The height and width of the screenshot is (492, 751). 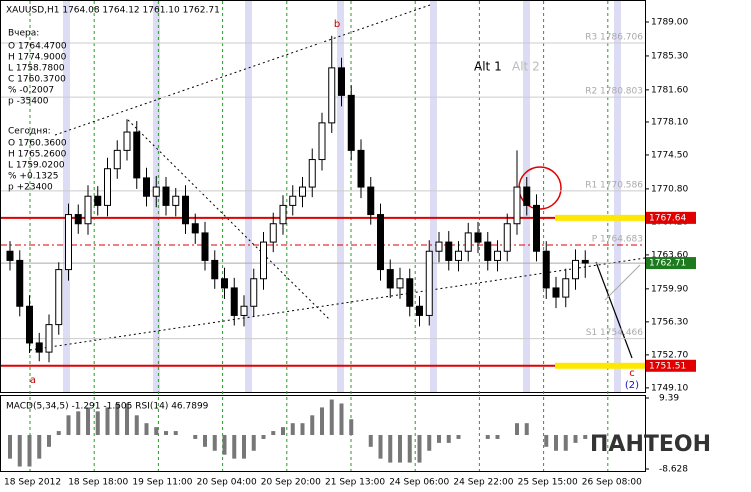 I want to click on alt-label: Alt 1, so click(x=488, y=67).